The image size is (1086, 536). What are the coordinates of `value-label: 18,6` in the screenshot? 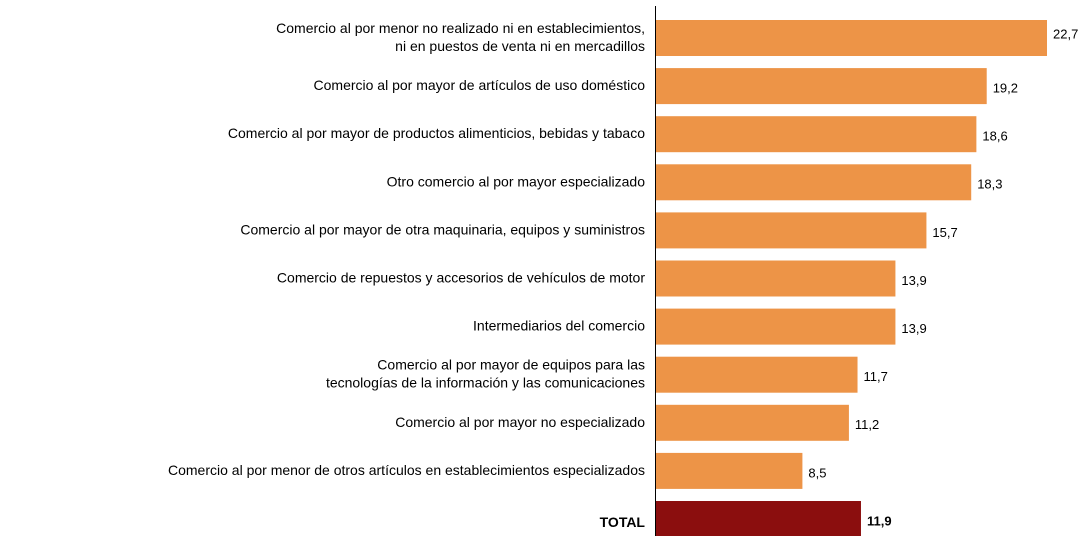 It's located at (994, 136).